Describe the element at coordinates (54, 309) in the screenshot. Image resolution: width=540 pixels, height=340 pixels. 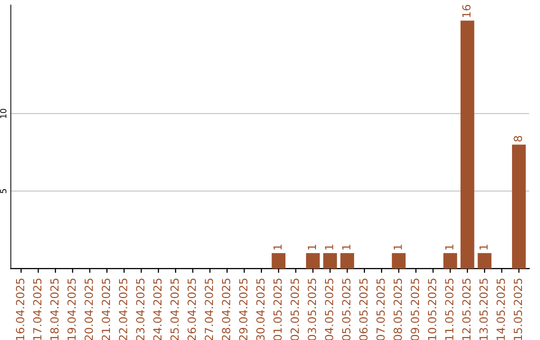
I see `x-tick-label: 18.04.2025` at that location.